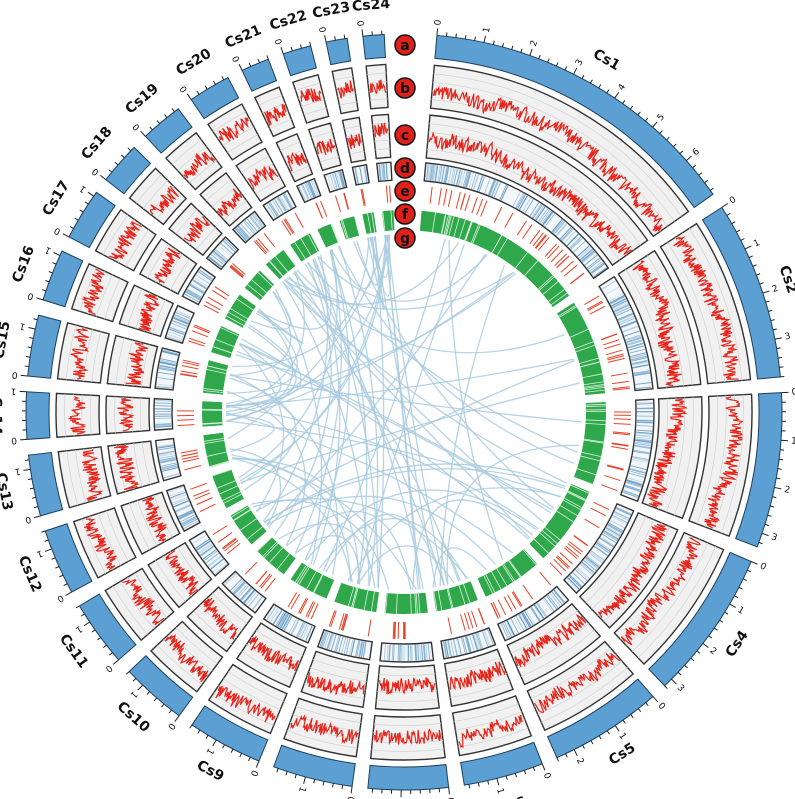 The height and width of the screenshot is (799, 795). I want to click on track-d-box, so click(598, 548).